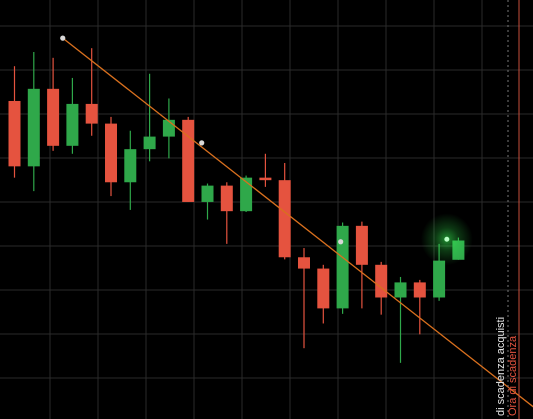 This screenshot has height=419, width=533. Describe the element at coordinates (447, 239) in the screenshot. I see `current-price-dot` at that location.